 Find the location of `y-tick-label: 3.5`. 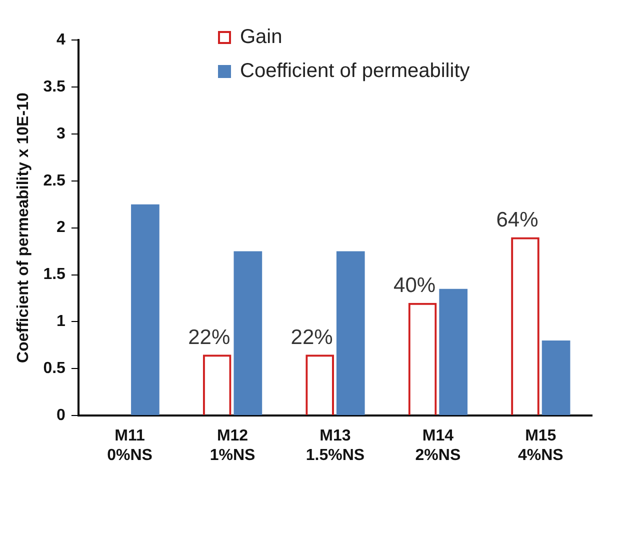

y-tick-label: 3.5 is located at coordinates (54, 87).